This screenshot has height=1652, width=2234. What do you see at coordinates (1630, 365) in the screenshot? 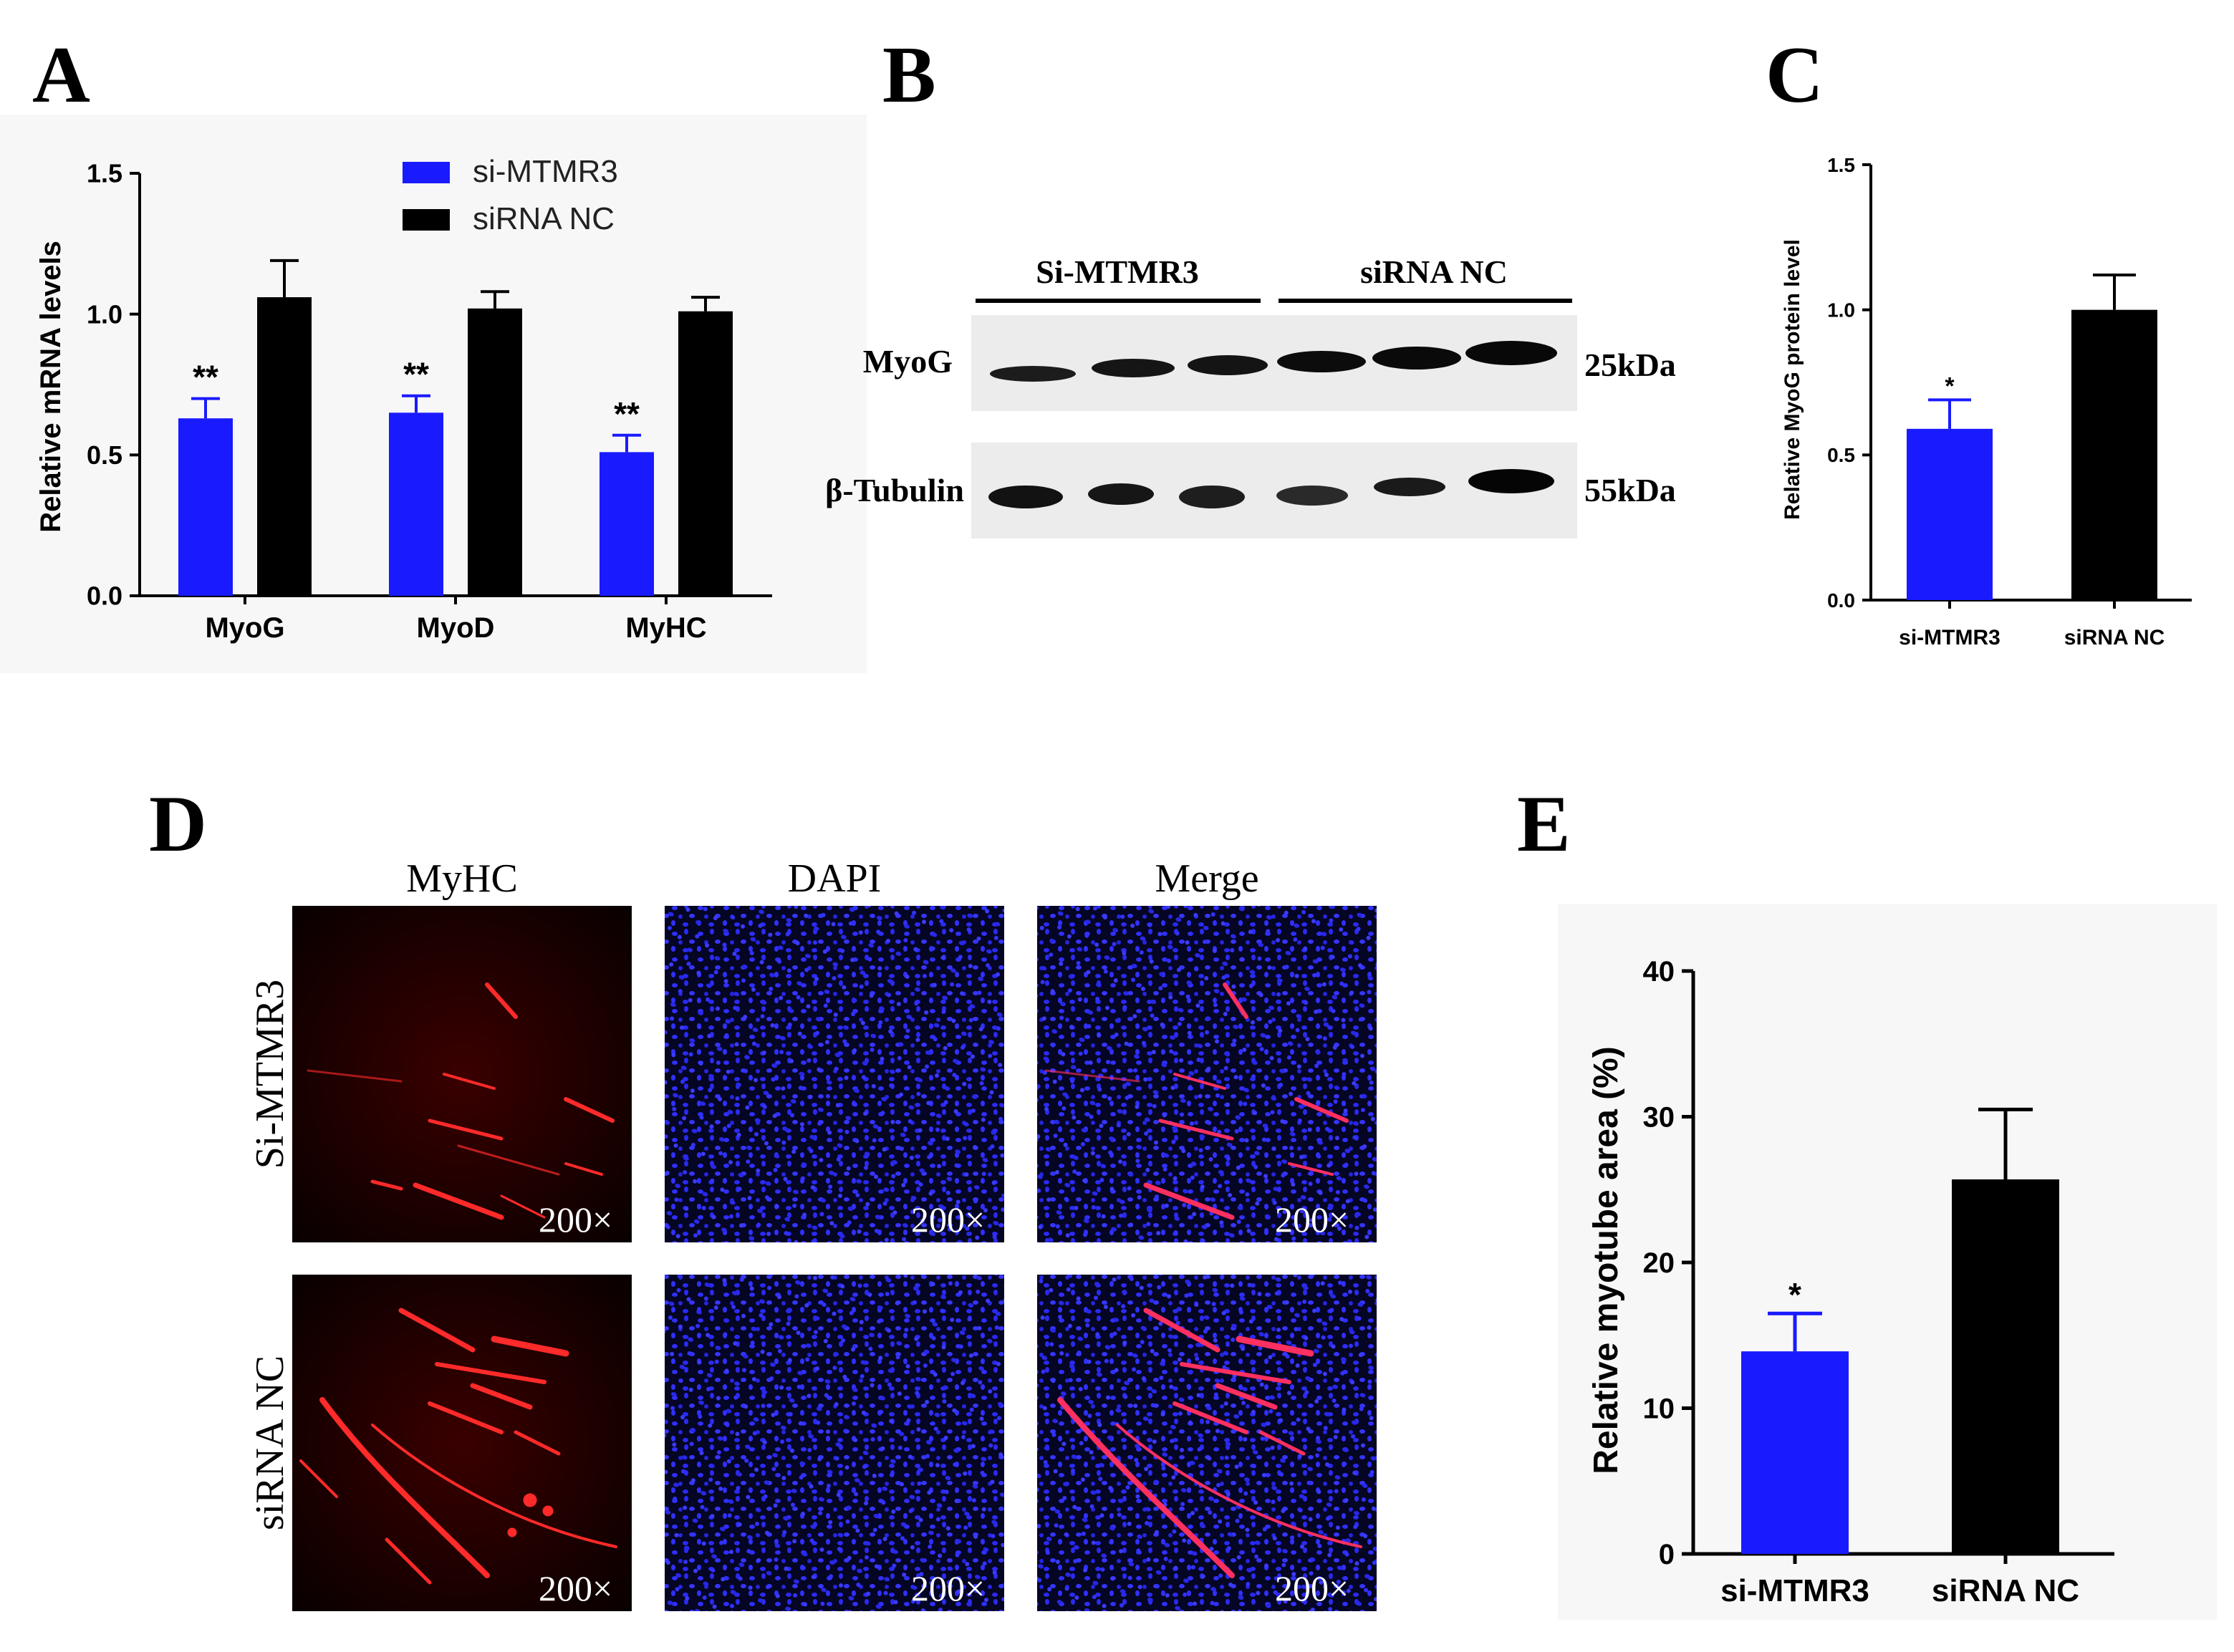
I see `blot-size-myog: 25kDa` at bounding box center [1630, 365].